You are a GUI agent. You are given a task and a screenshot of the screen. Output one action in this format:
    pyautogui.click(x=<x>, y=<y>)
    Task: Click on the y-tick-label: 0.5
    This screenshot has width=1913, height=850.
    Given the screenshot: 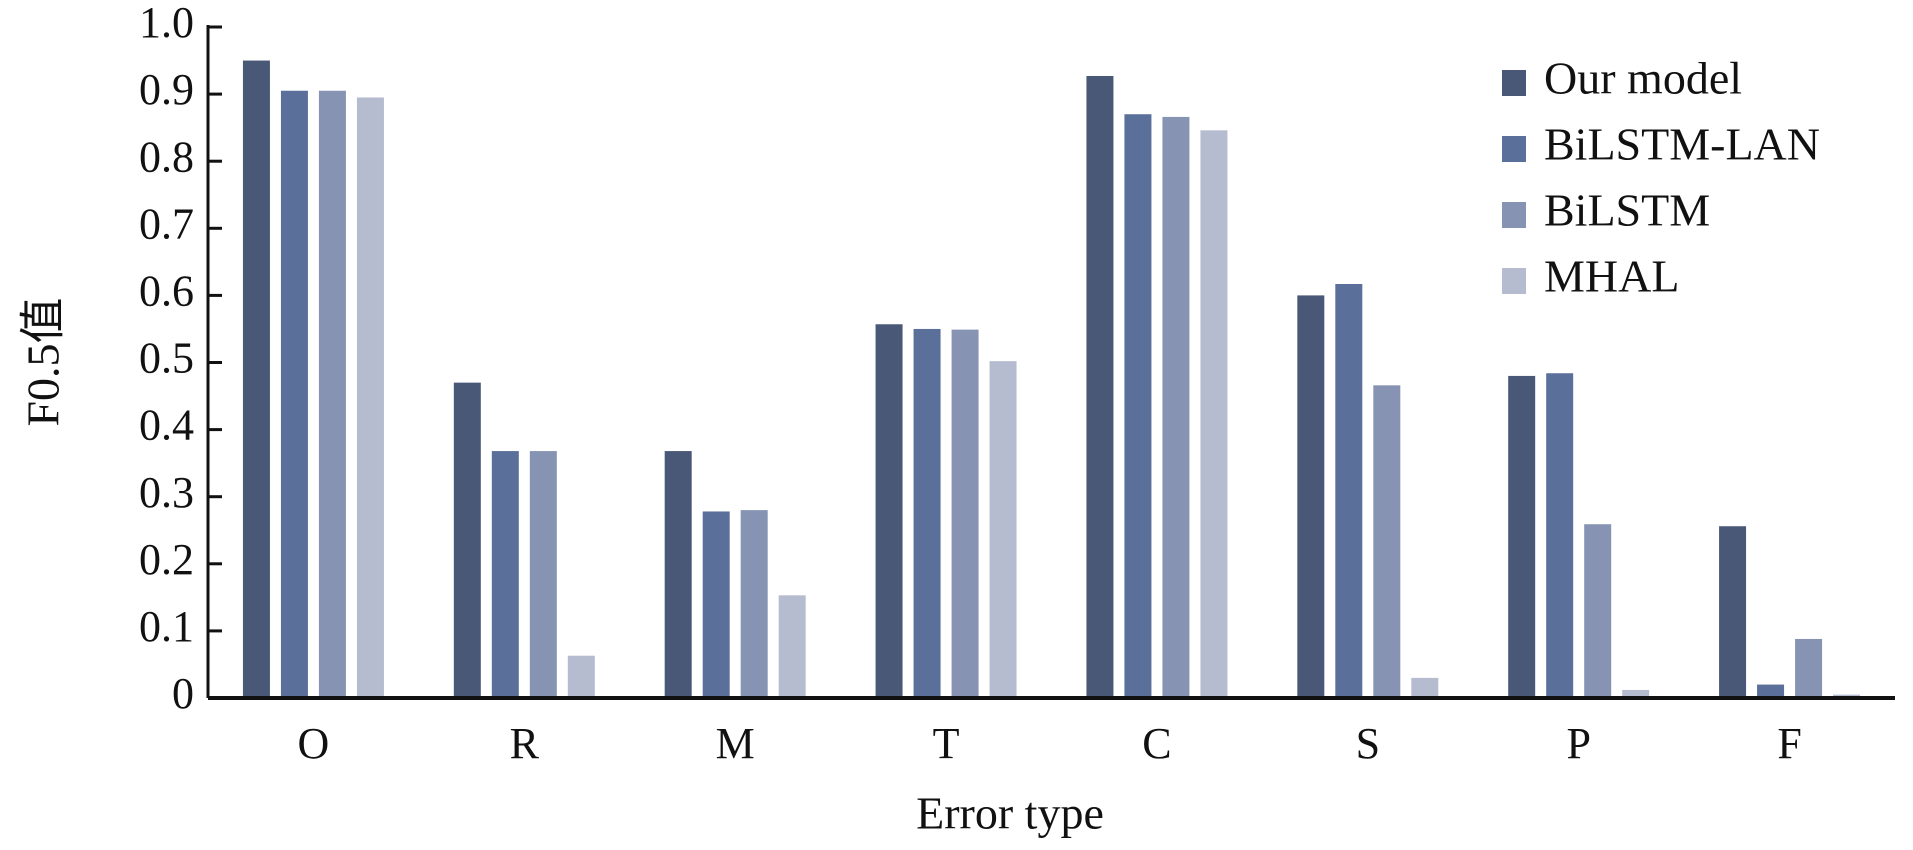 What is the action you would take?
    pyautogui.click(x=166, y=358)
    